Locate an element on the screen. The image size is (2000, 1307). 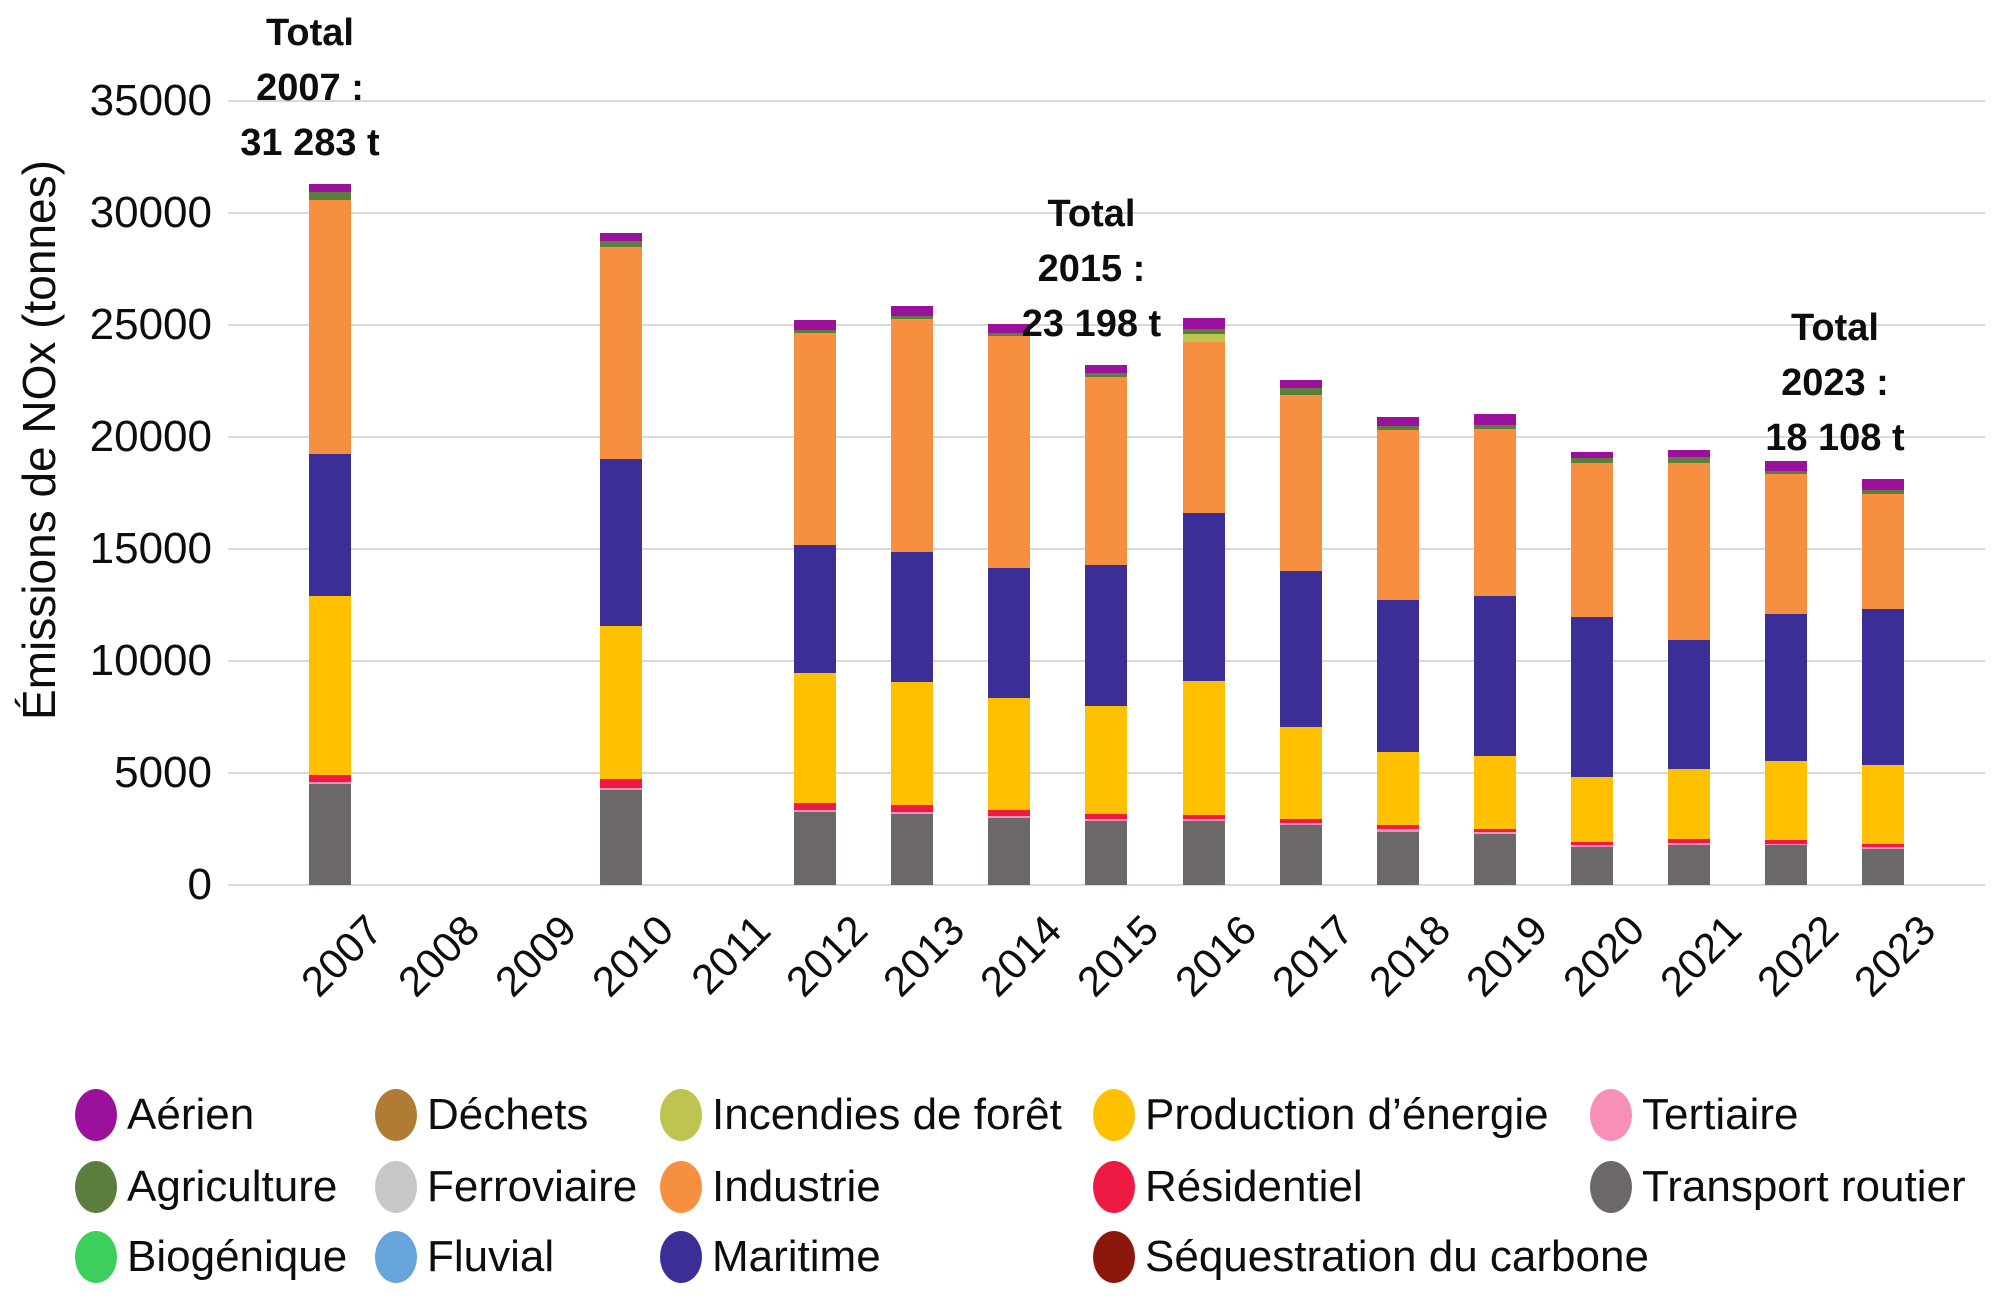
legend-item-ferroviaire: Ferroviaire is located at coordinates (506, 1187).